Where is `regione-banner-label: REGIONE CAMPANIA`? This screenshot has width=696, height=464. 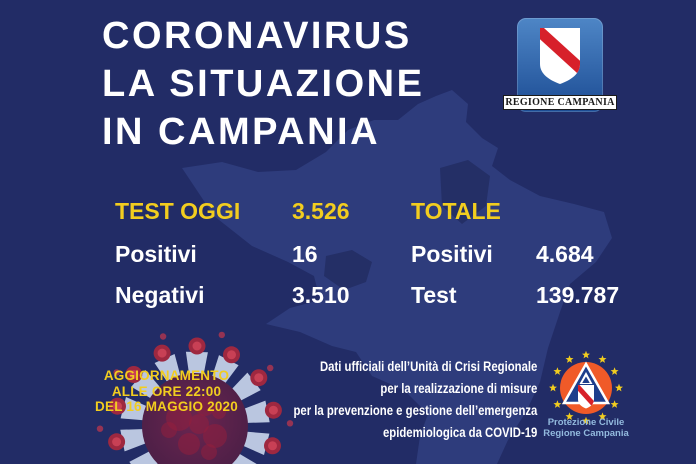 regione-banner-label: REGIONE CAMPANIA is located at coordinates (560, 102).